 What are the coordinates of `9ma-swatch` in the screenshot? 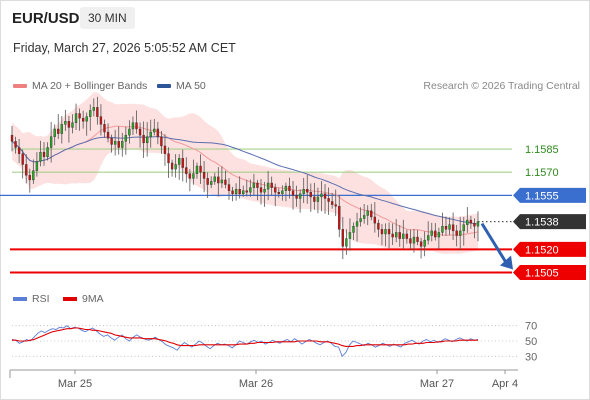 It's located at (70, 299).